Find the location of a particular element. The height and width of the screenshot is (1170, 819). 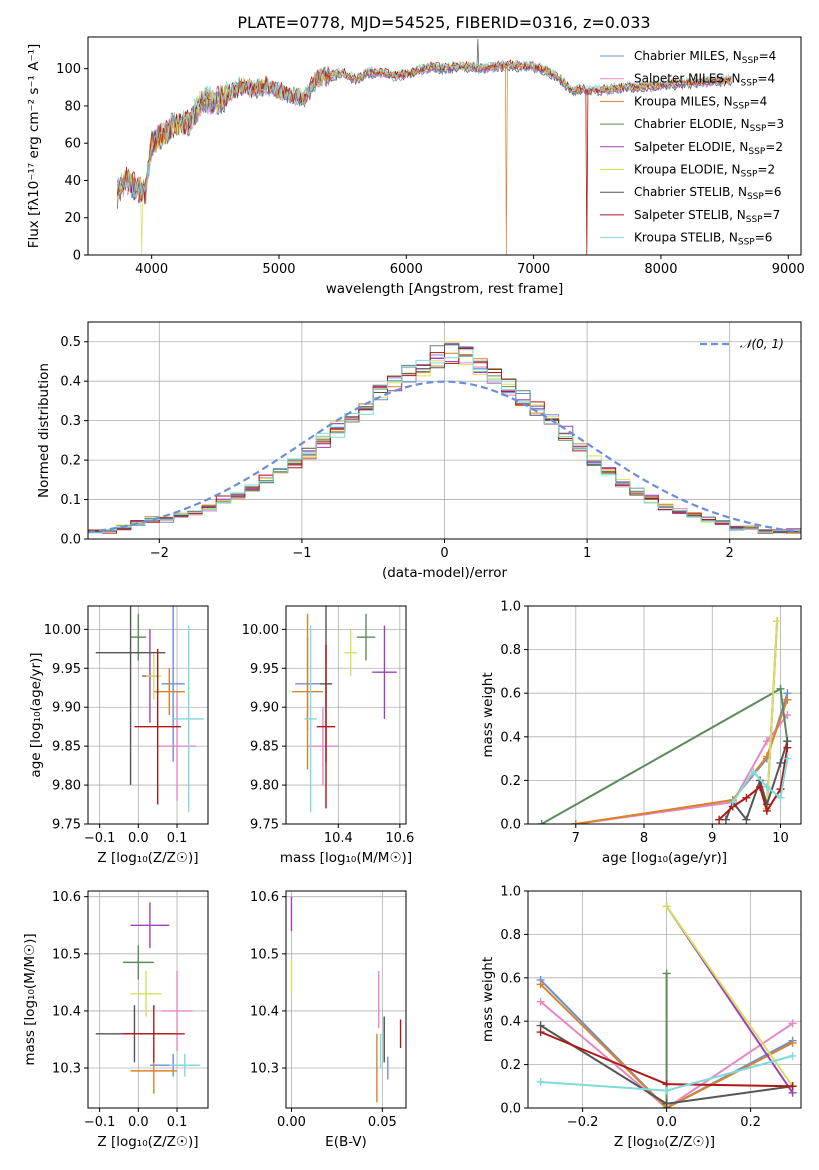

x-tick-label: 5000 is located at coordinates (278, 269).